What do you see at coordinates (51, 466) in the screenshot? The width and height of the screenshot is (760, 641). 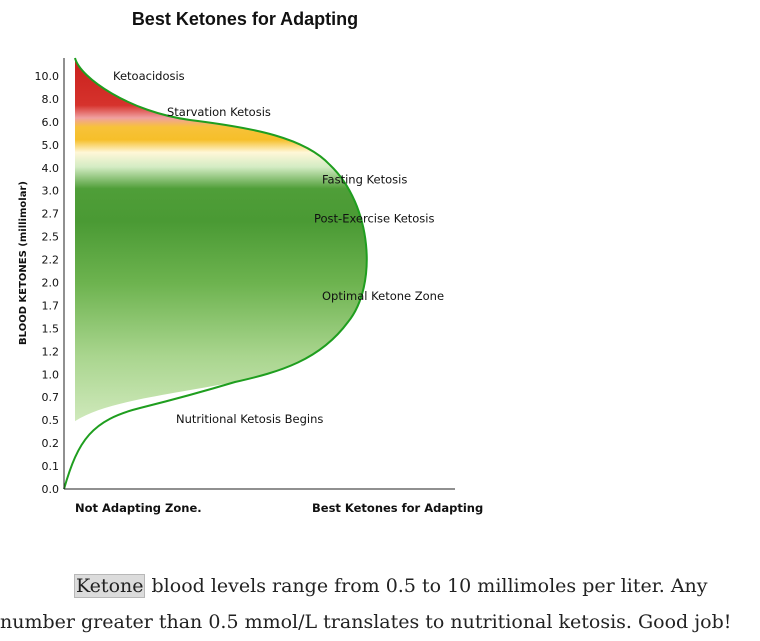 I see `y-tick-0-1: 0.1` at bounding box center [51, 466].